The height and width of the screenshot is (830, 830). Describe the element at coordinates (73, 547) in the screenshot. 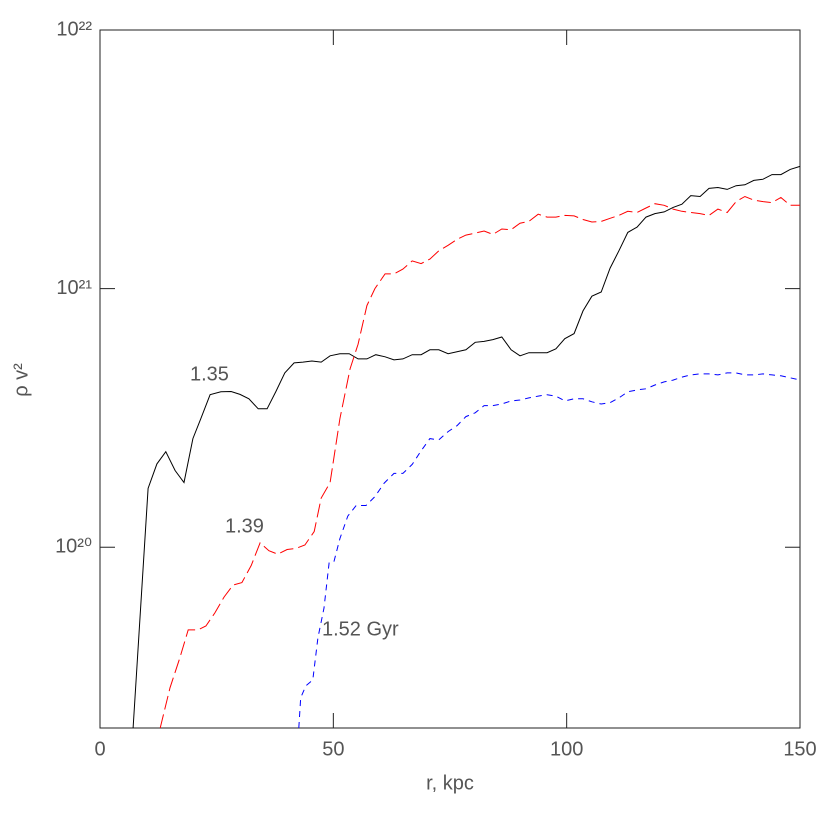

I see `y-tick-label: 10²⁰` at that location.